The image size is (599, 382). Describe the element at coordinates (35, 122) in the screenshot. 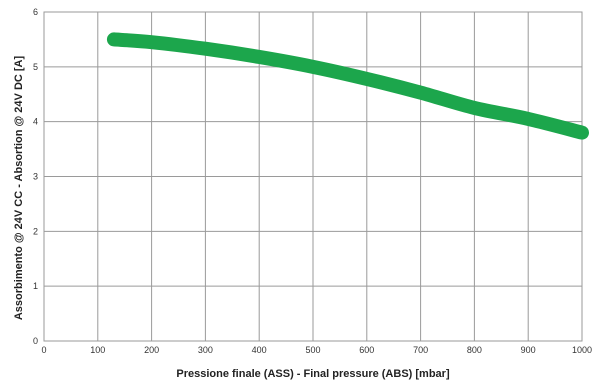

I see `y-tick-label: 4` at that location.